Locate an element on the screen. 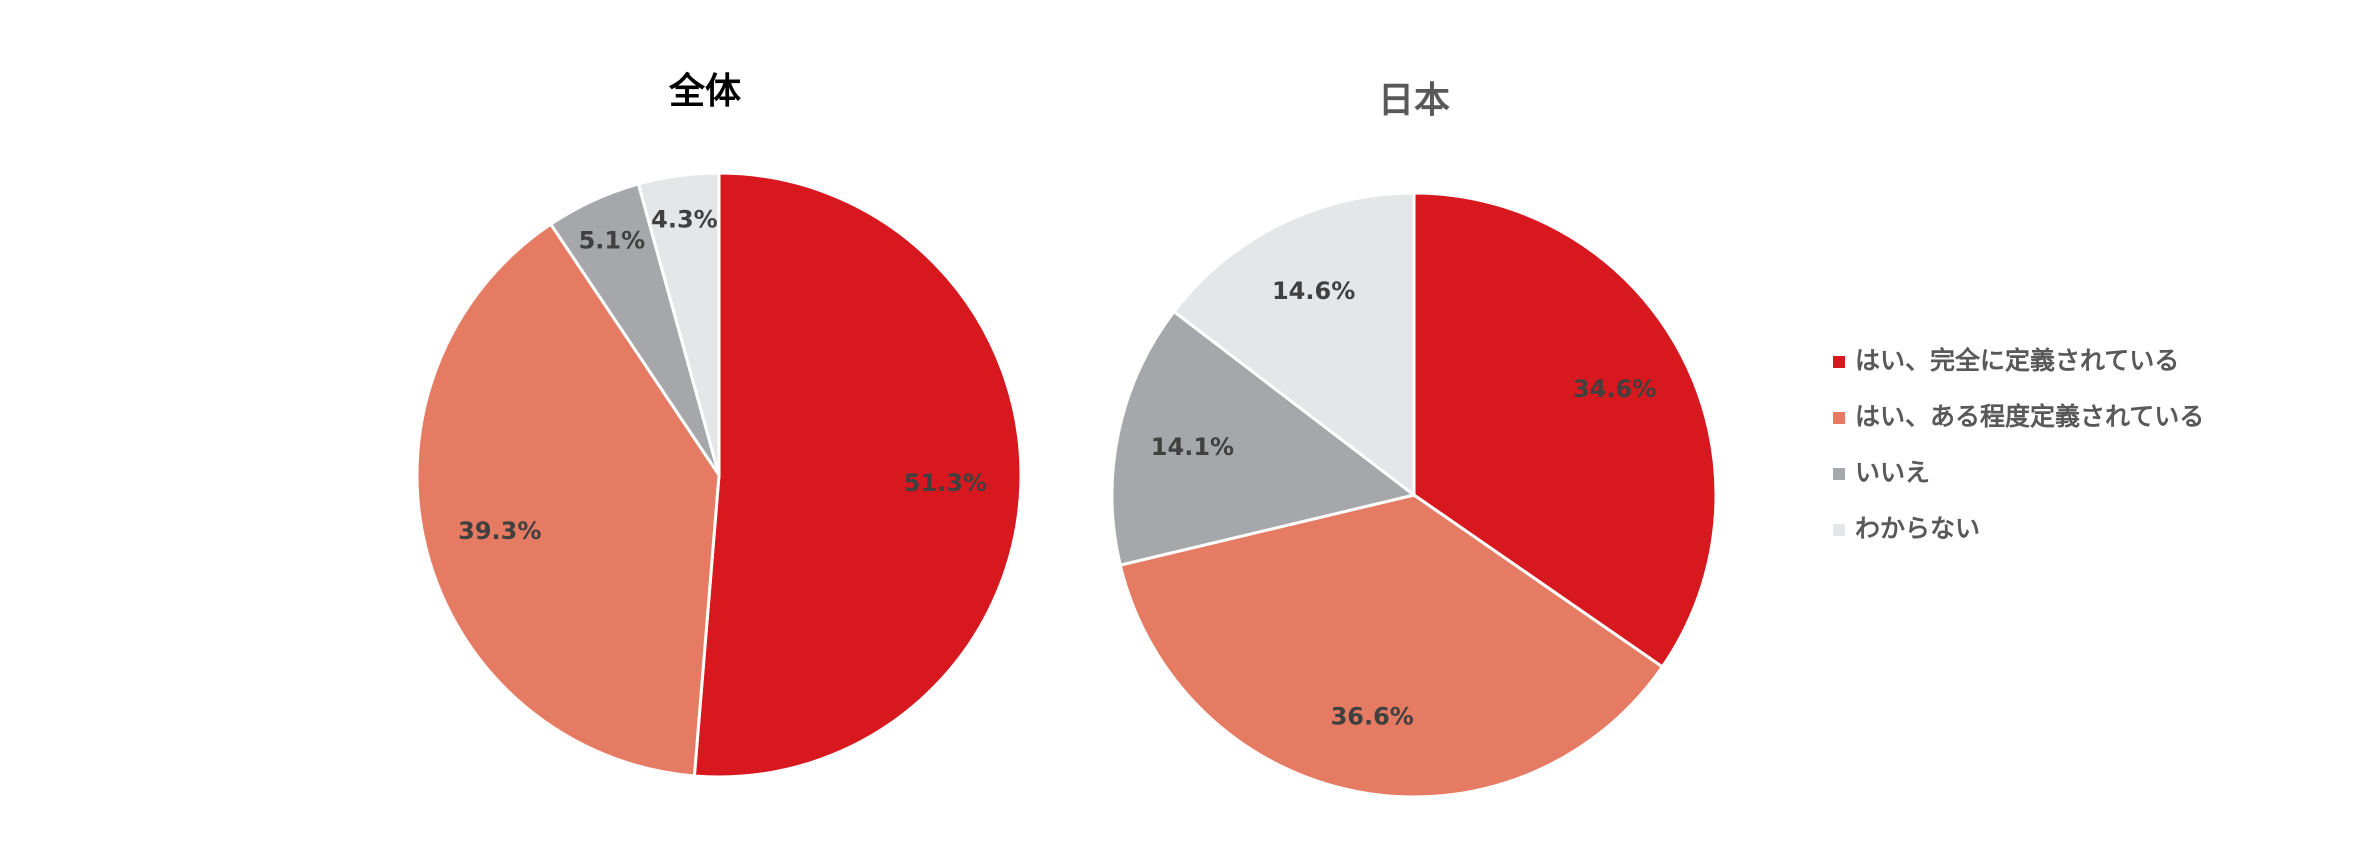 The image size is (2358, 860). data-label: 36.6% is located at coordinates (1372, 717).